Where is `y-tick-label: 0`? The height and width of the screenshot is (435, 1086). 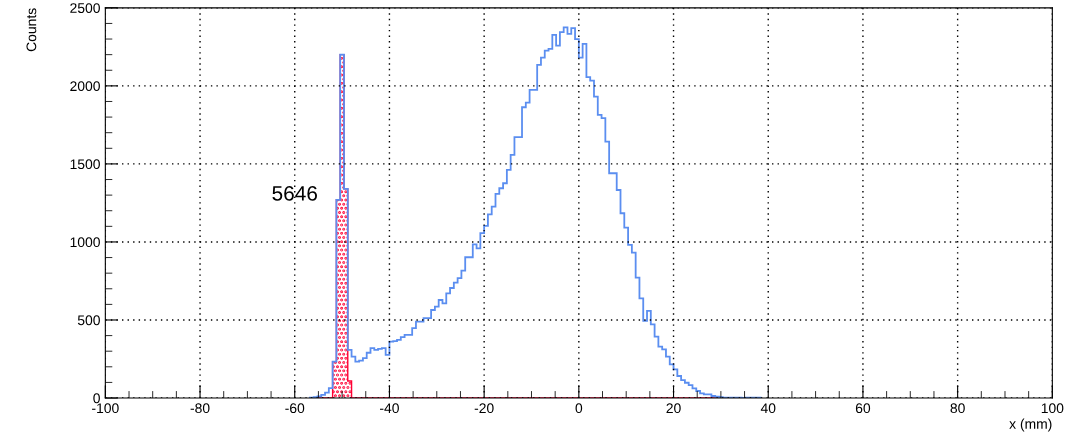 y-tick-label: 0 is located at coordinates (96, 398).